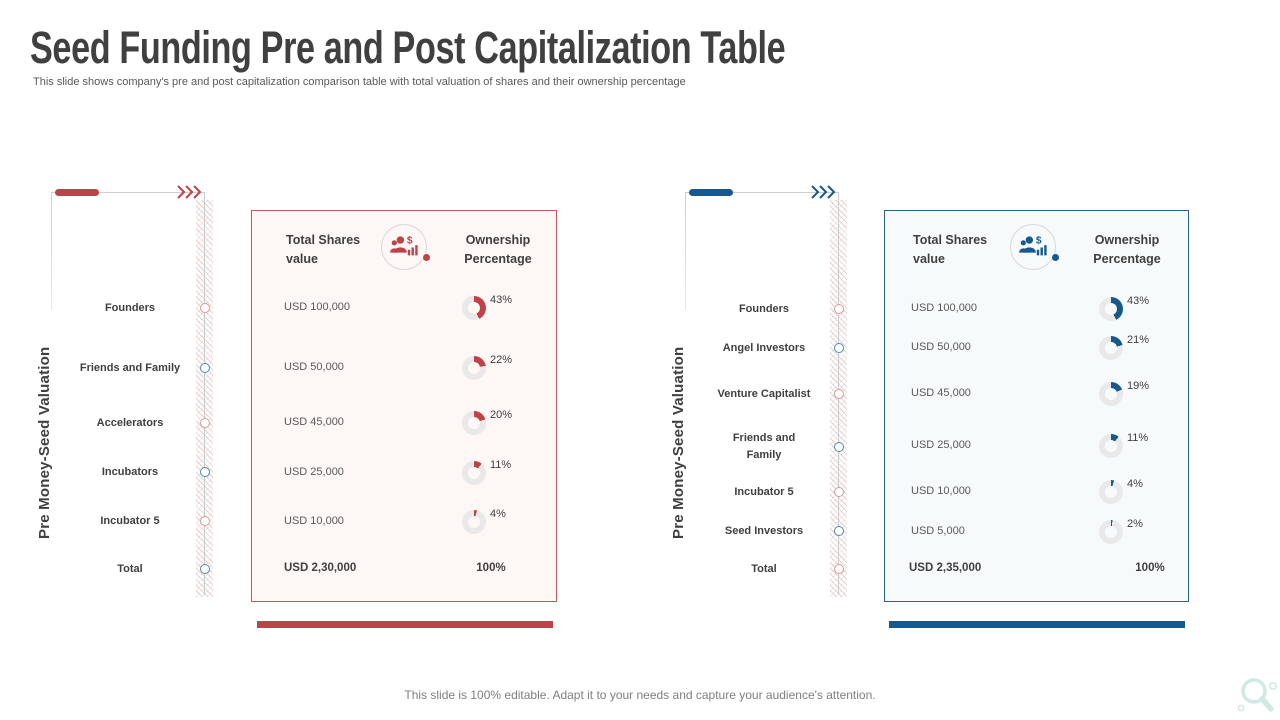 The height and width of the screenshot is (720, 1280). What do you see at coordinates (764, 394) in the screenshot?
I see `post-row-label: Venture Capitalist` at bounding box center [764, 394].